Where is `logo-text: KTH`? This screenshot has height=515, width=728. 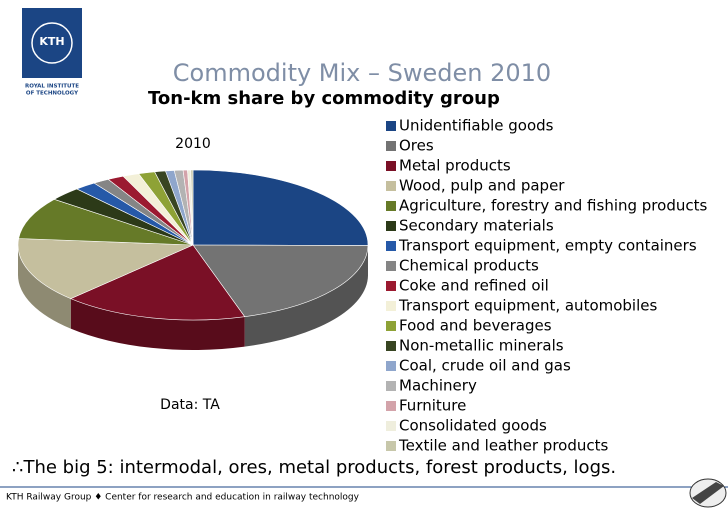
logo-text: KTH is located at coordinates (51, 41).